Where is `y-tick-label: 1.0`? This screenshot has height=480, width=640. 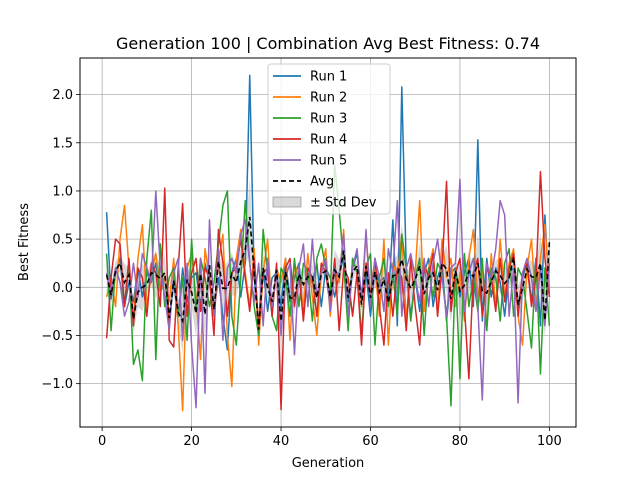 y-tick-label: 1.0 is located at coordinates (62, 191).